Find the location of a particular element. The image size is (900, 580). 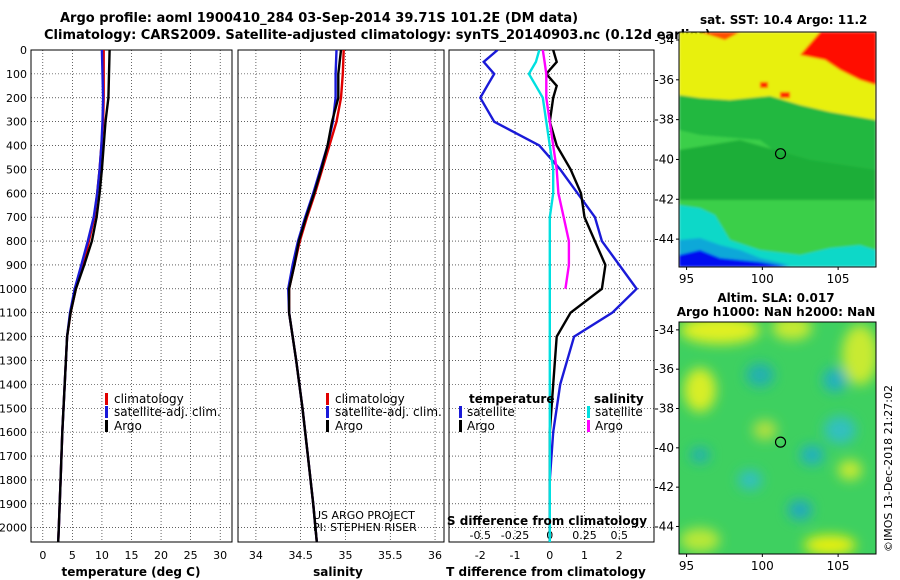

map-y-tick-label: -42 is located at coordinates (664, 199).